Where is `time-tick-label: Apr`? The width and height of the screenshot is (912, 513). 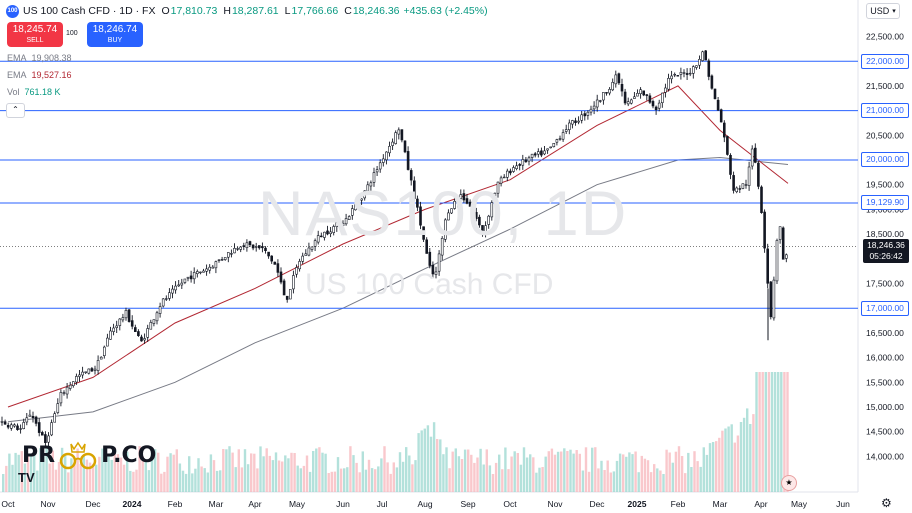 time-tick-label: Apr is located at coordinates (254, 504).